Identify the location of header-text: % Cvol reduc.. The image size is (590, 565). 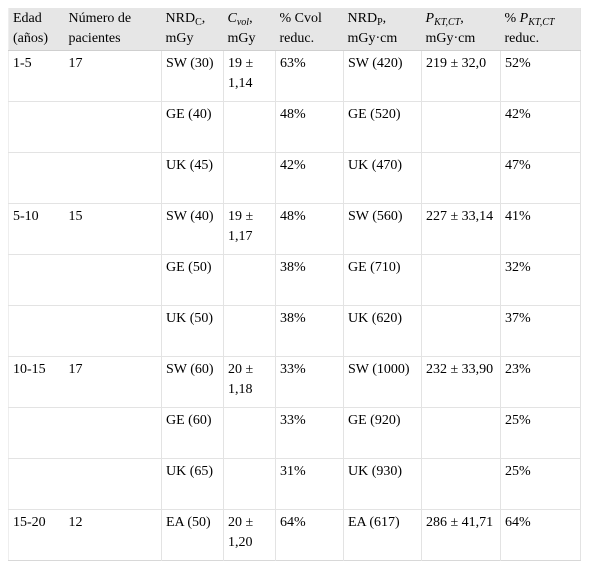
(300, 28).